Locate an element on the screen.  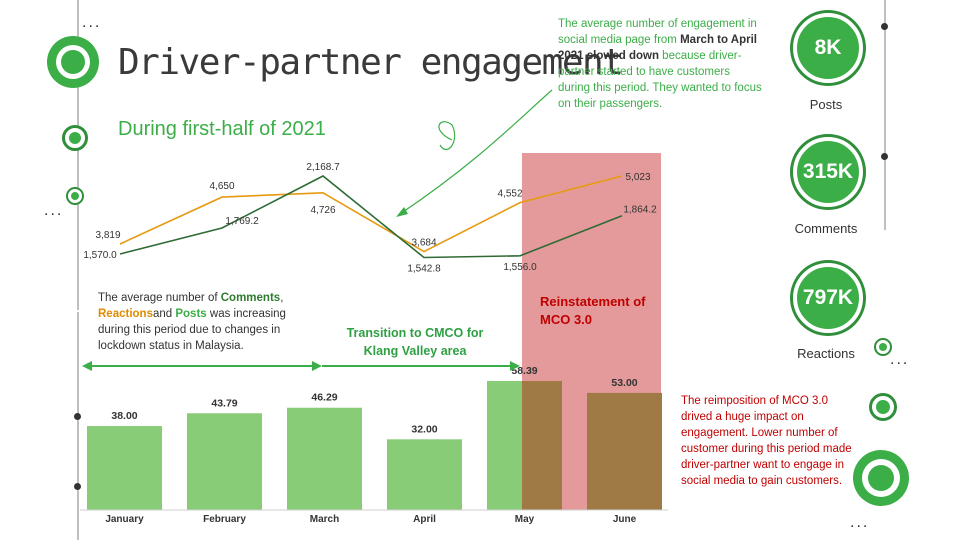
comments-stat-label: Comments is located at coordinates (826, 228).